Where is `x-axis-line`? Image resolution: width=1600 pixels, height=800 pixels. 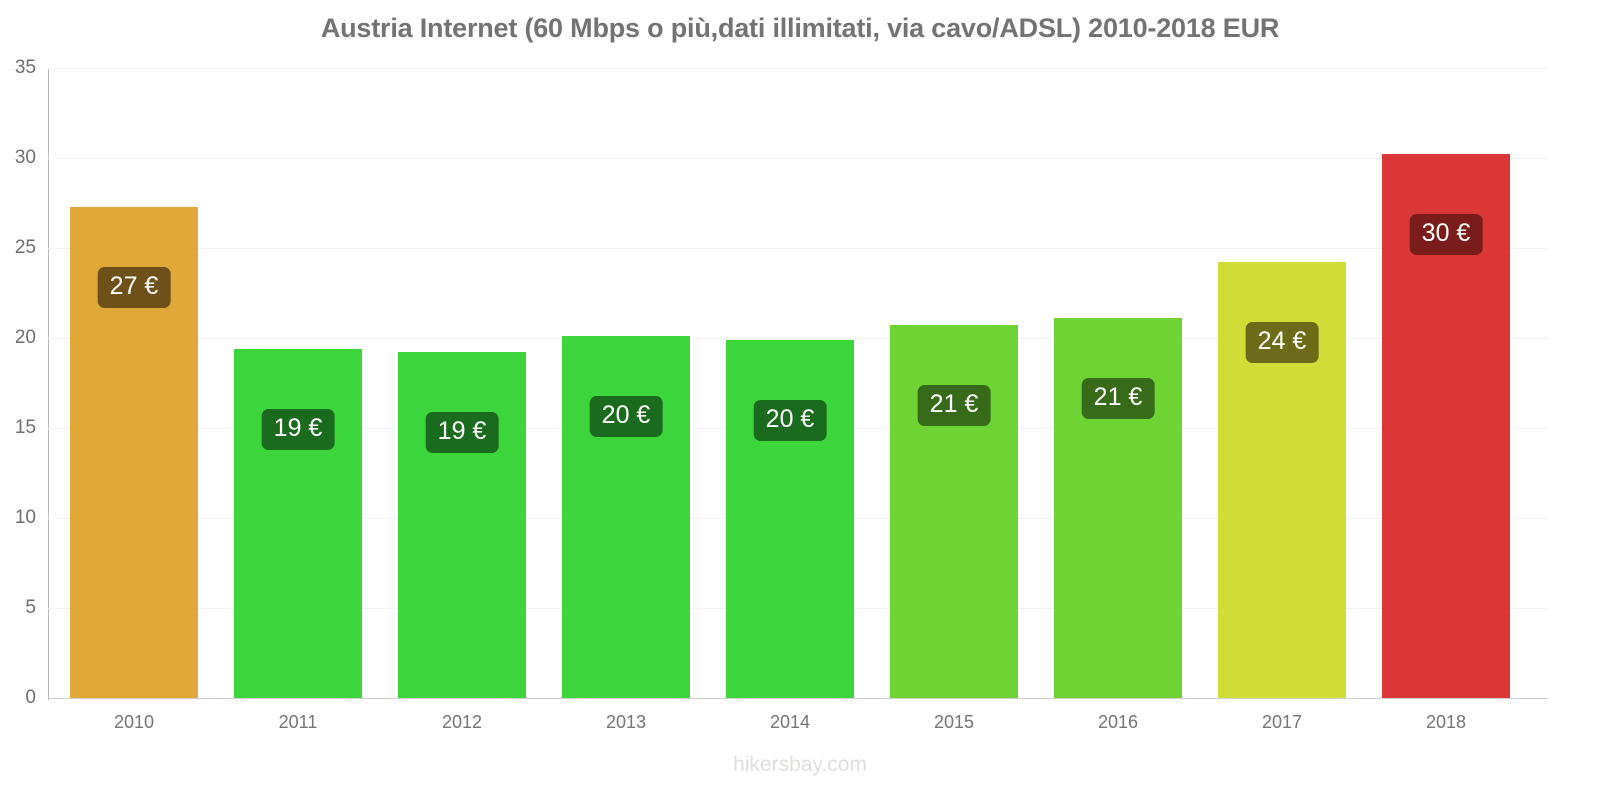 x-axis-line is located at coordinates (798, 698).